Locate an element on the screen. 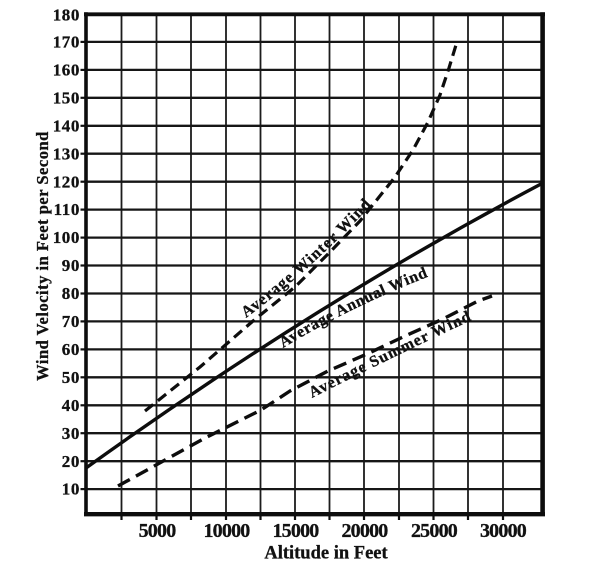 The width and height of the screenshot is (600, 571). svg-text: 5000 is located at coordinates (158, 531).